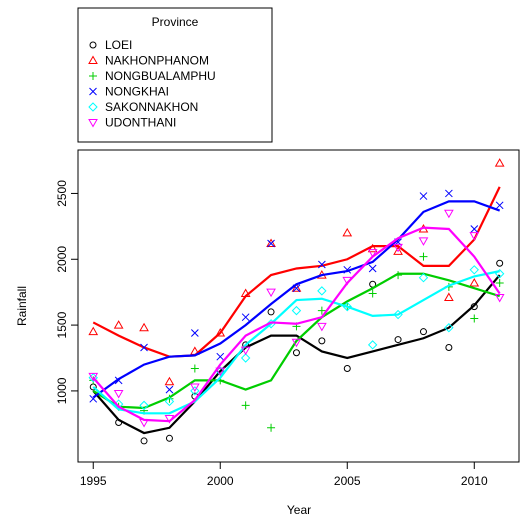 This screenshot has height=519, width=520. What do you see at coordinates (175, 22) in the screenshot?
I see `legend-title: Province` at bounding box center [175, 22].